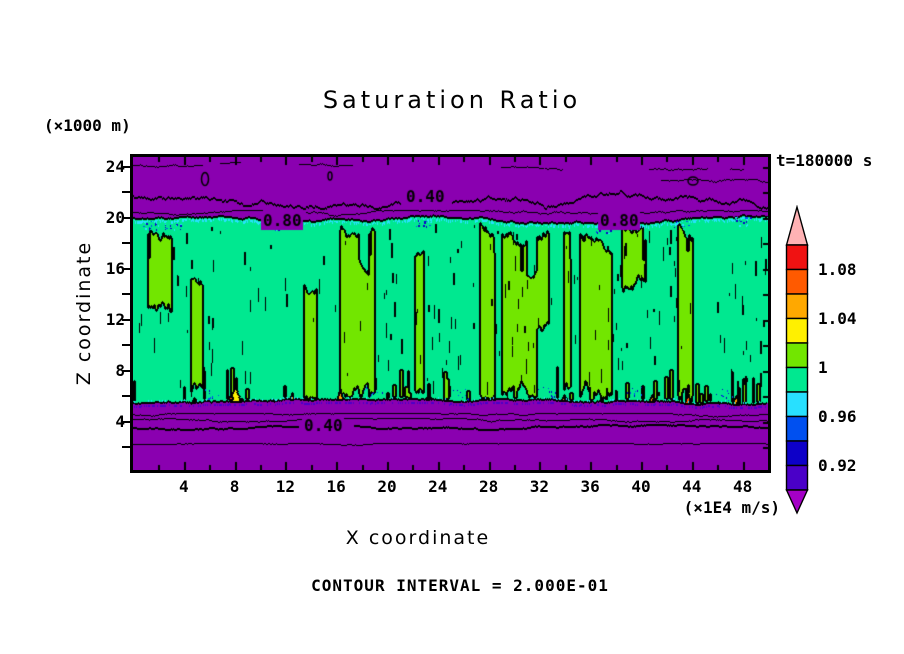 Image resolution: width=904 pixels, height=654 pixels. Describe the element at coordinates (115, 268) in the screenshot. I see `y-tick-label: 16` at that location.